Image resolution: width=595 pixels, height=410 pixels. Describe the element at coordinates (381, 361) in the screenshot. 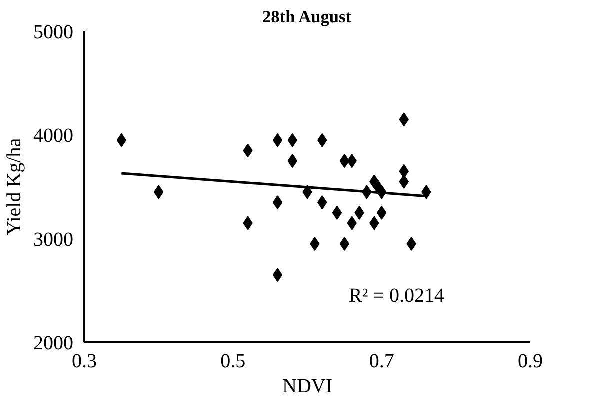

I see `x-tick-label: 0.7` at that location.